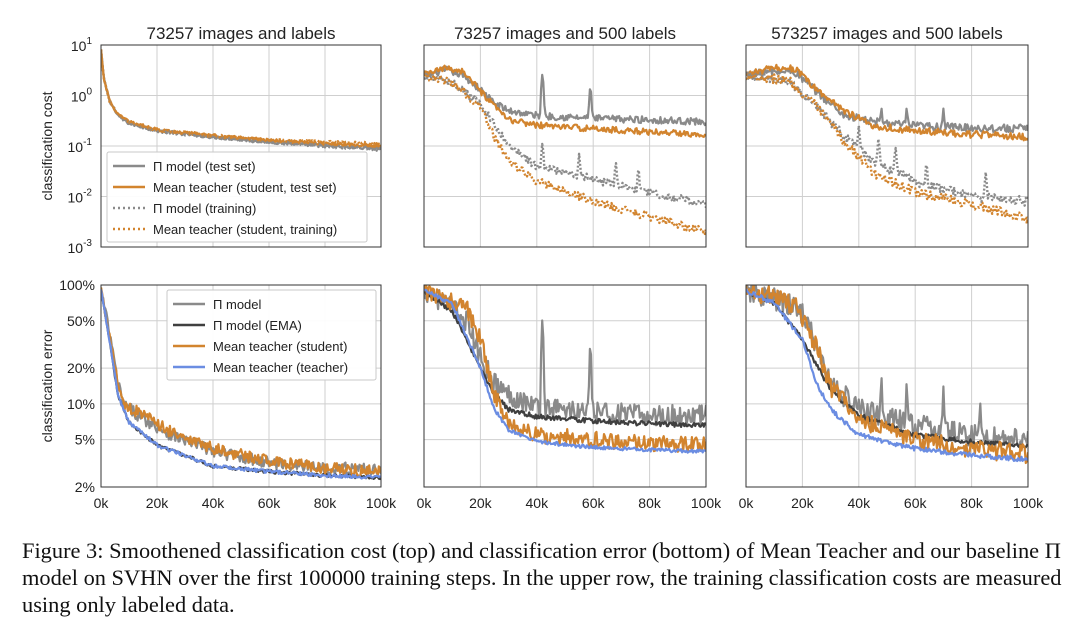 The image size is (1082, 627). What do you see at coordinates (81, 321) in the screenshot?
I see `y-tick-label: 50%` at bounding box center [81, 321].